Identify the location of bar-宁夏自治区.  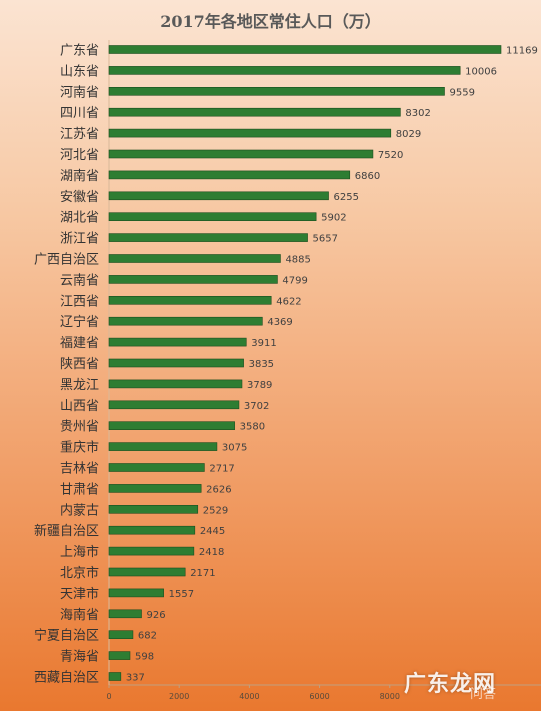
(121, 635).